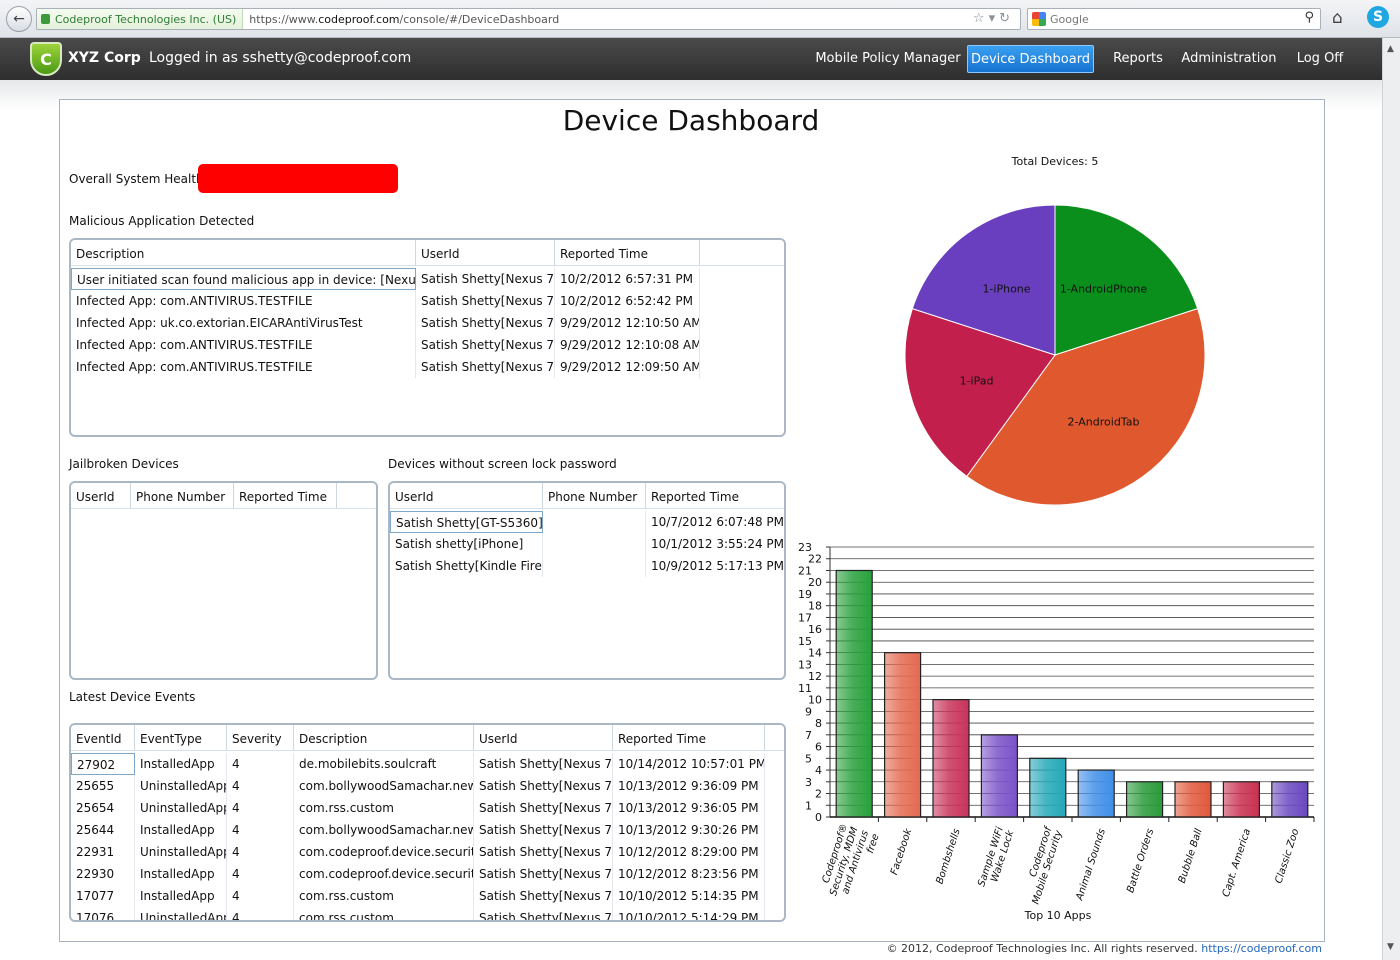 The width and height of the screenshot is (1400, 960). Describe the element at coordinates (1390, 49) in the screenshot. I see `scroll-up-icon: ▲` at that location.